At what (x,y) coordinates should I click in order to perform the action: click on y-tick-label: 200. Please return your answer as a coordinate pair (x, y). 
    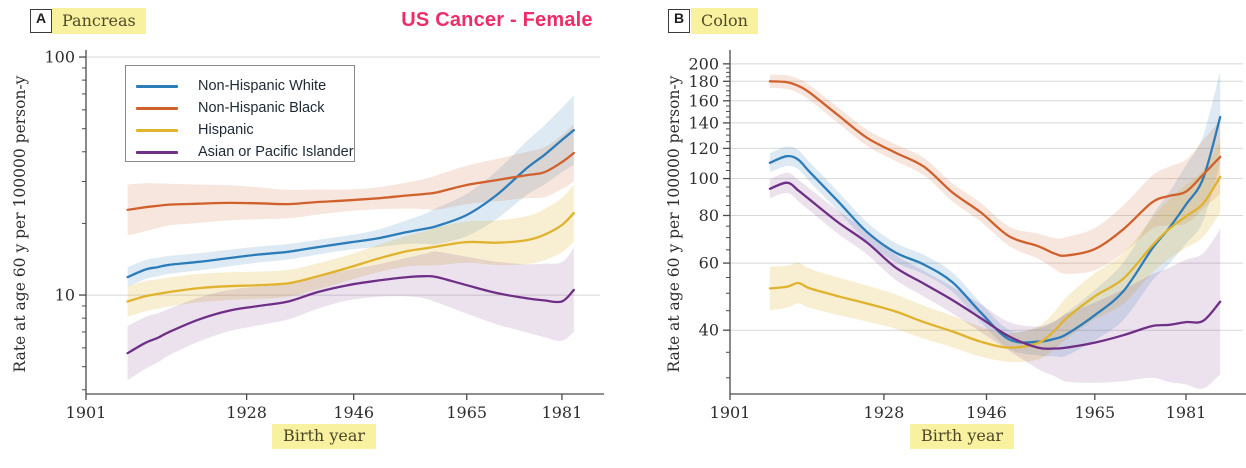
    Looking at the image, I should click on (703, 63).